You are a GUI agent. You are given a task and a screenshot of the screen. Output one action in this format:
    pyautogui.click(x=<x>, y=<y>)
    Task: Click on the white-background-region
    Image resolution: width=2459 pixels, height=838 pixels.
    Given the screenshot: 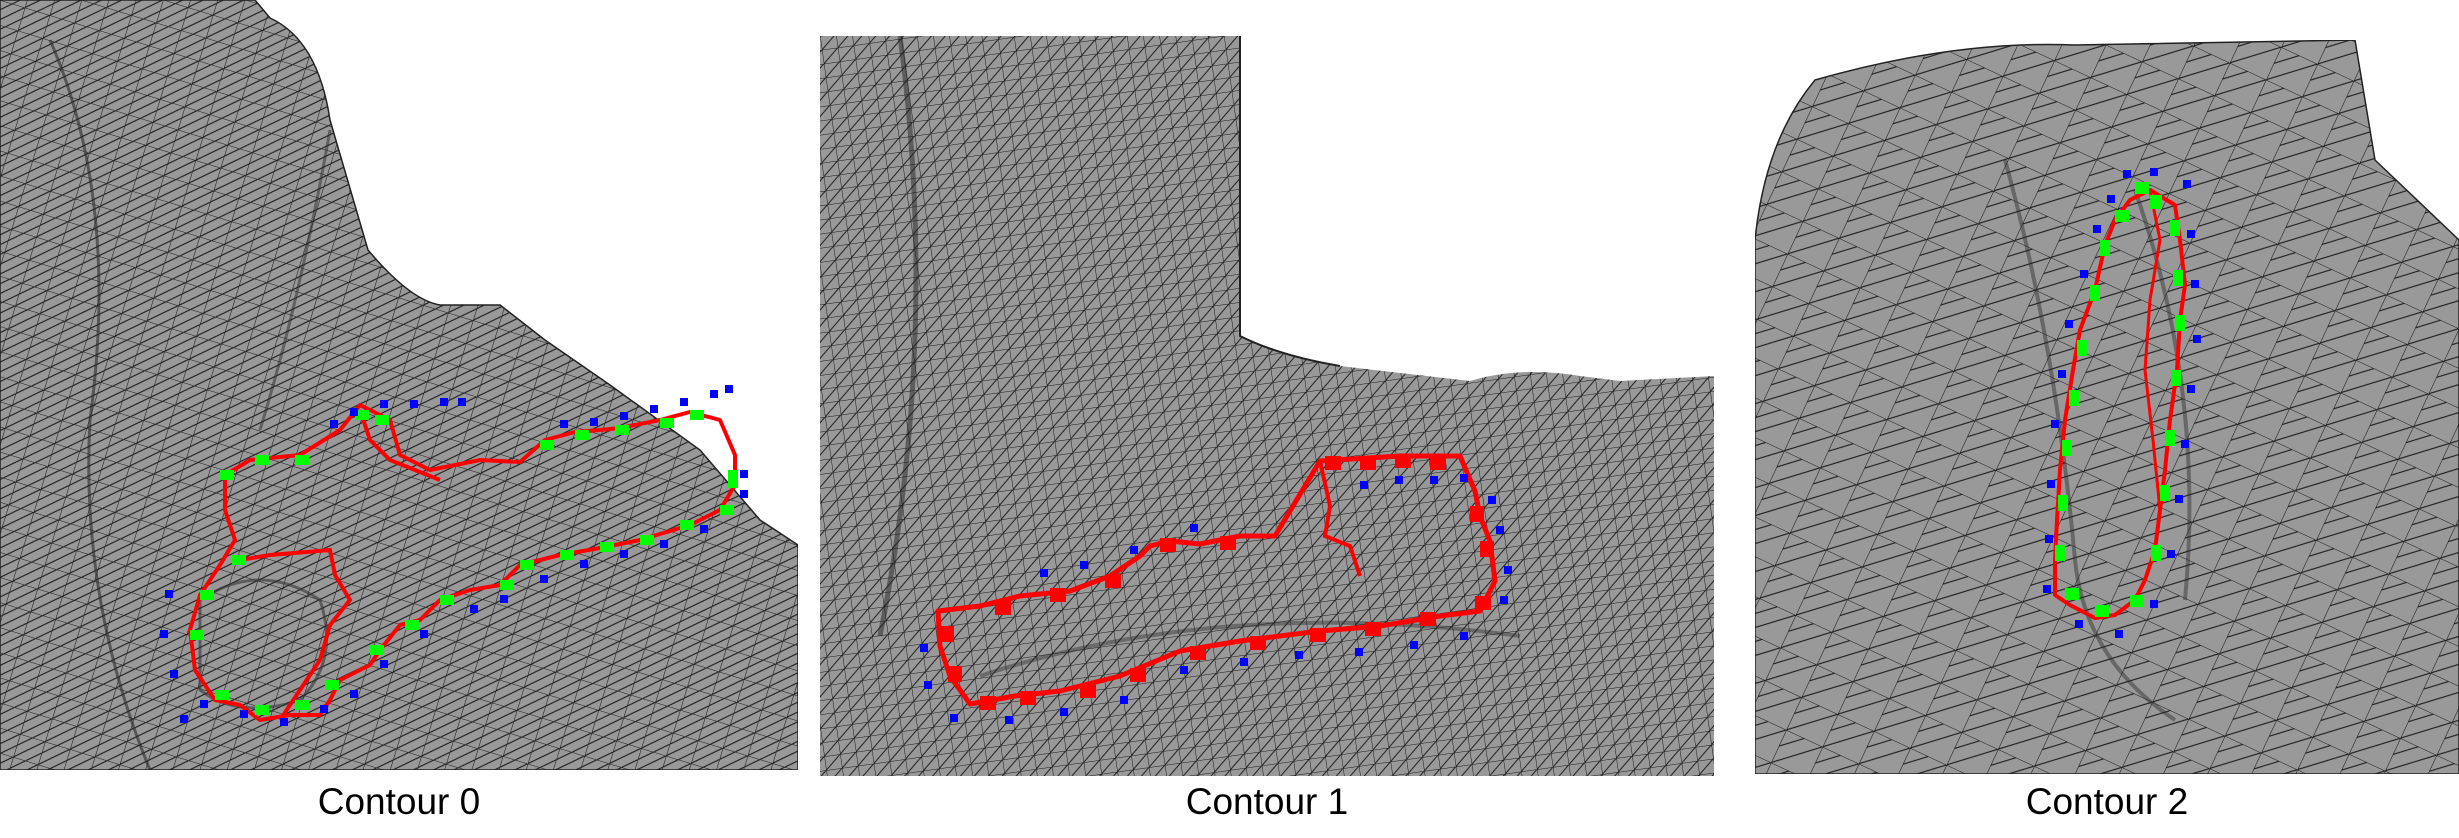 What is the action you would take?
    pyautogui.click(x=1477, y=208)
    